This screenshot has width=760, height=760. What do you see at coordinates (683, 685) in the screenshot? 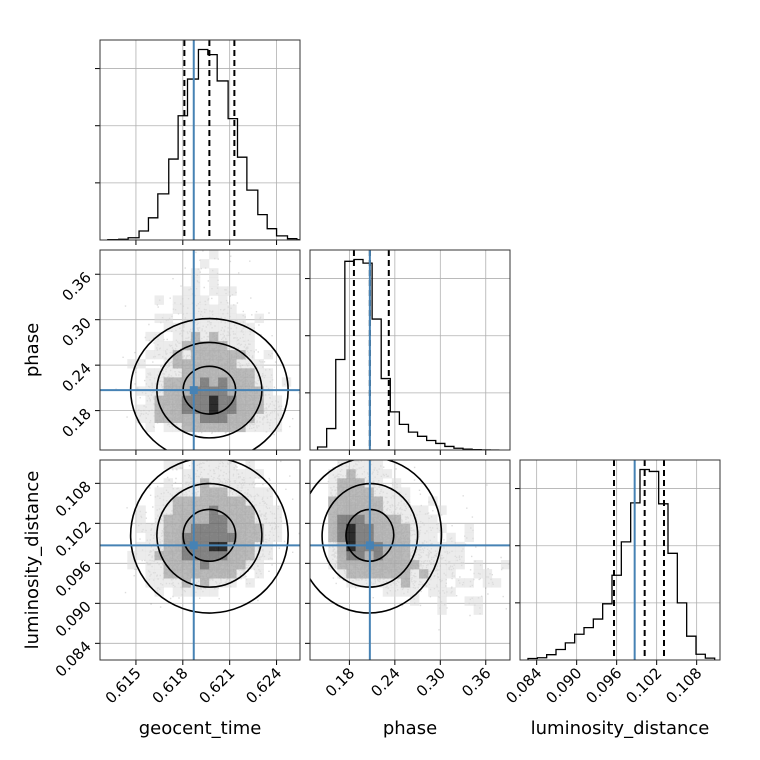
I see `x-tick-label: 0.108` at bounding box center [683, 685].